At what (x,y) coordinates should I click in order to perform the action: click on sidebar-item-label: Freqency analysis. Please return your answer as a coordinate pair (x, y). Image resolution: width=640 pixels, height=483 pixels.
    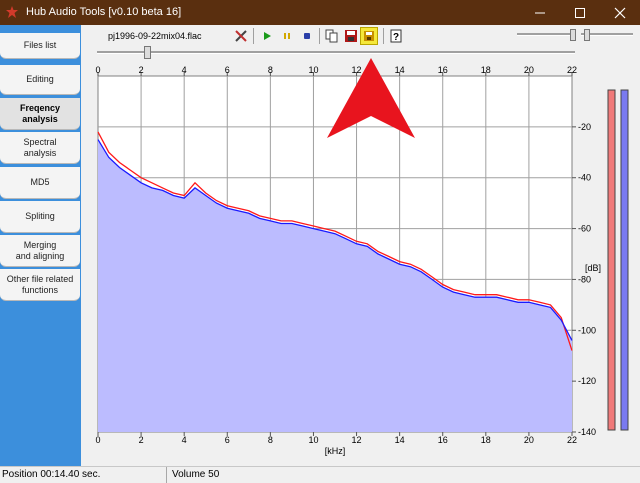
    Looking at the image, I should click on (40, 113).